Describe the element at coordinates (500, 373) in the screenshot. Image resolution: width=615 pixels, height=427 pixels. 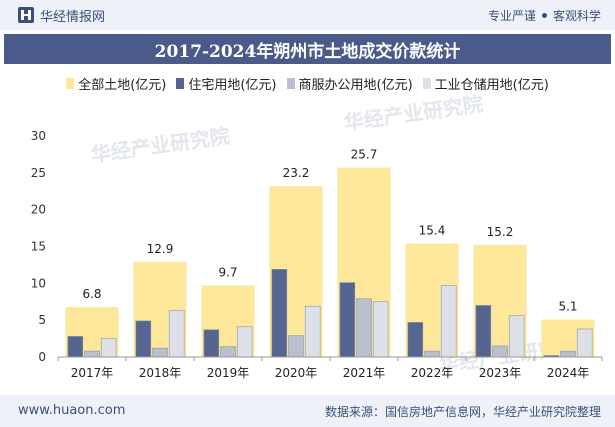
I see `x-tick-label: 2023年` at that location.